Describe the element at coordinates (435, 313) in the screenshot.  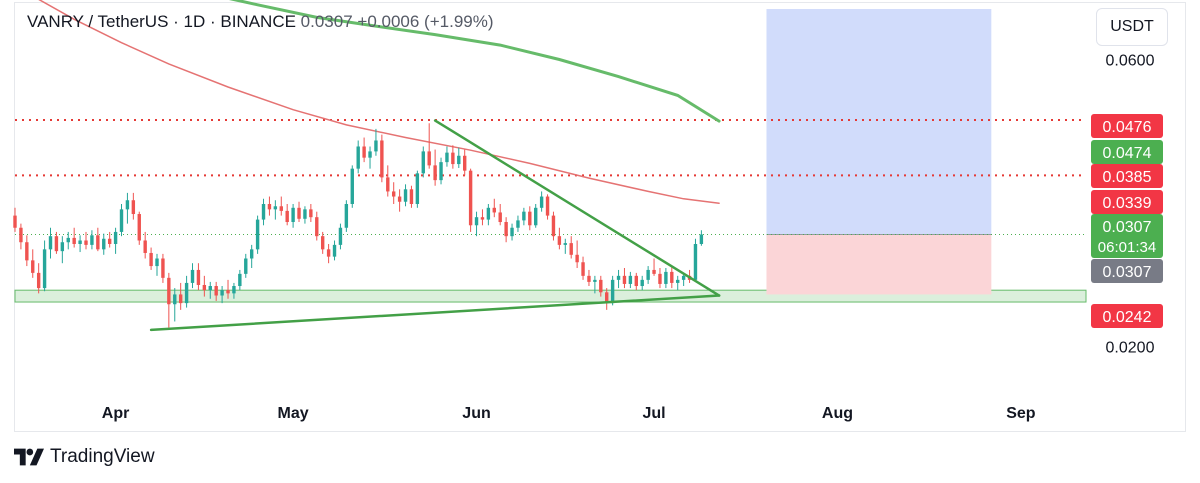
I see `trendline-support` at that location.